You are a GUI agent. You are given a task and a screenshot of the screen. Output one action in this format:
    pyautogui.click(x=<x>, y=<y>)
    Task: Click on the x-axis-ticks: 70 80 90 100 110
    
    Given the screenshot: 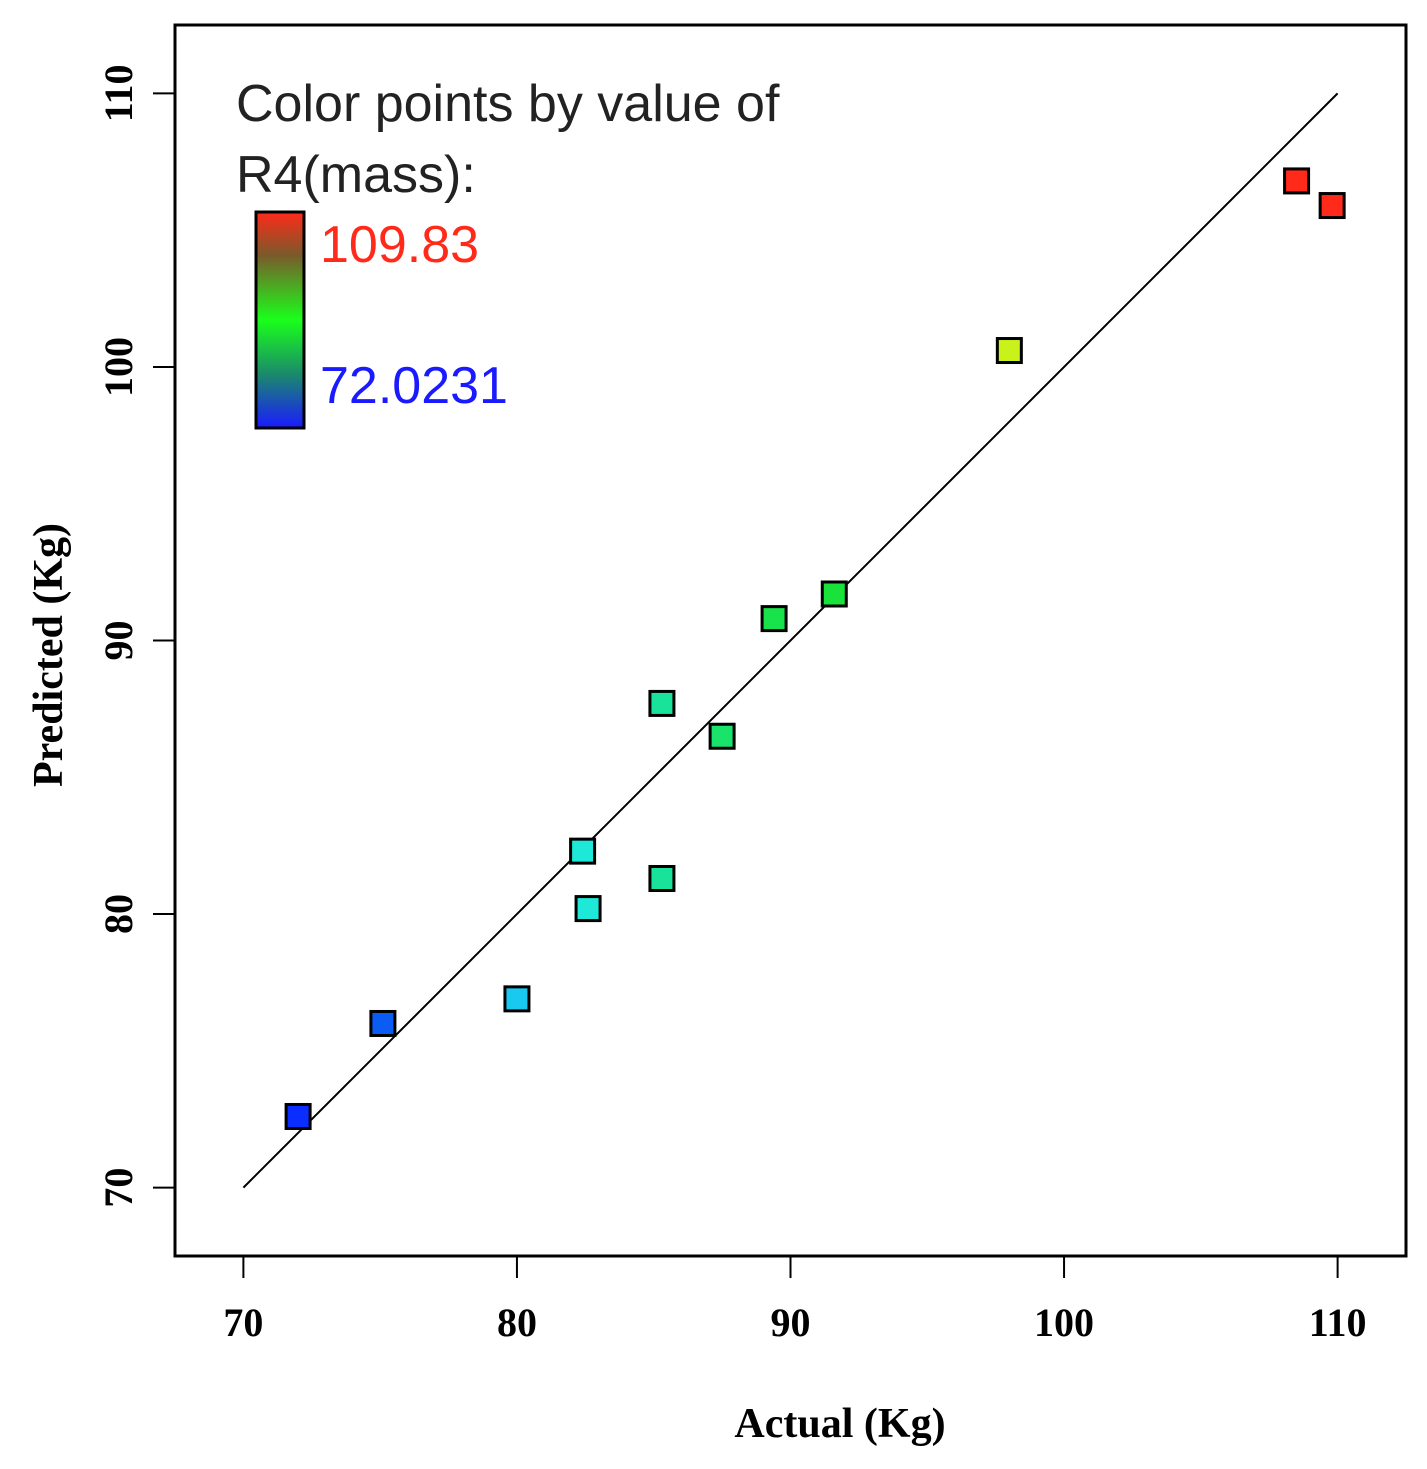 What is the action you would take?
    pyautogui.click(x=795, y=1300)
    